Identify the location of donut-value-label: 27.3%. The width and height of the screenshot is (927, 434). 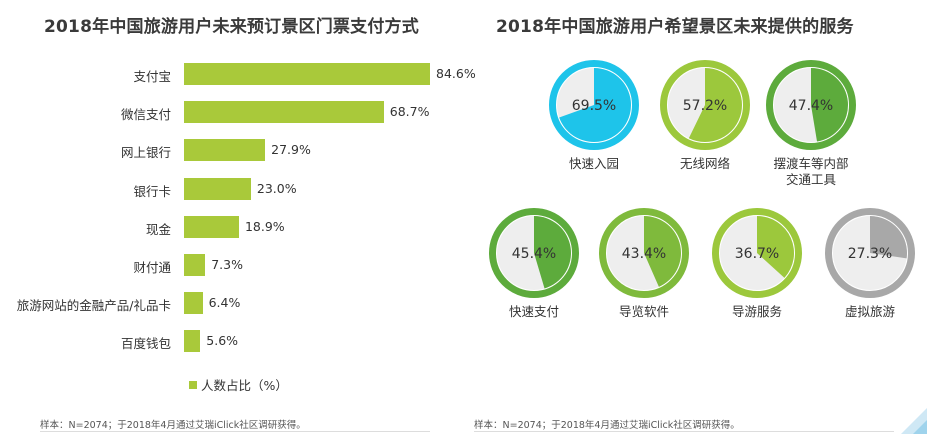
(870, 254).